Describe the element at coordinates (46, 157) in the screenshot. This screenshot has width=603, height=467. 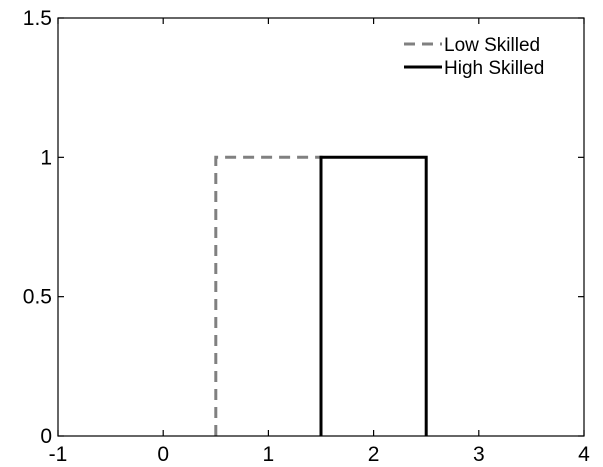
I see `y-tick-label: 1` at that location.